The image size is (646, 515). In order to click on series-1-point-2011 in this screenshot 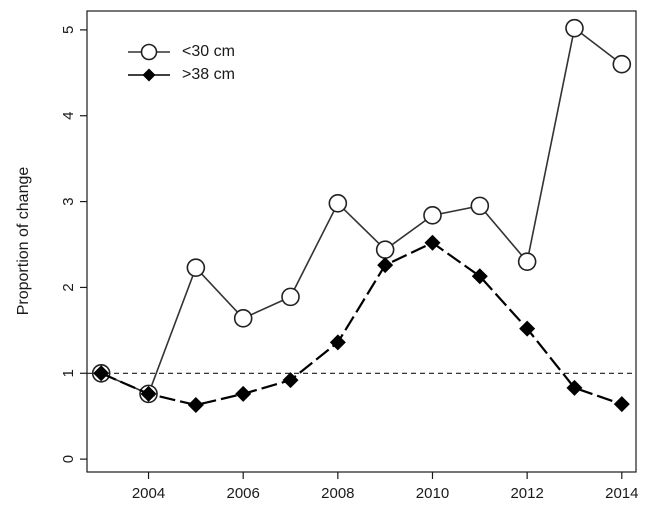, I will do `click(480, 206)`.